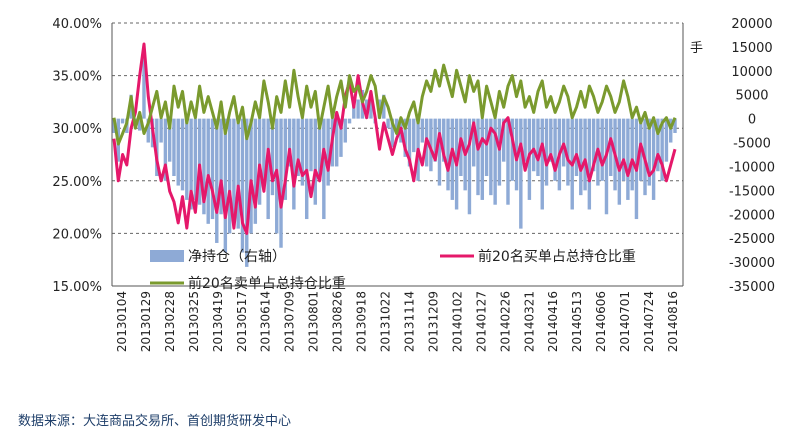  Describe the element at coordinates (601, 321) in the screenshot. I see `x-tick-label: 20140606` at that location.